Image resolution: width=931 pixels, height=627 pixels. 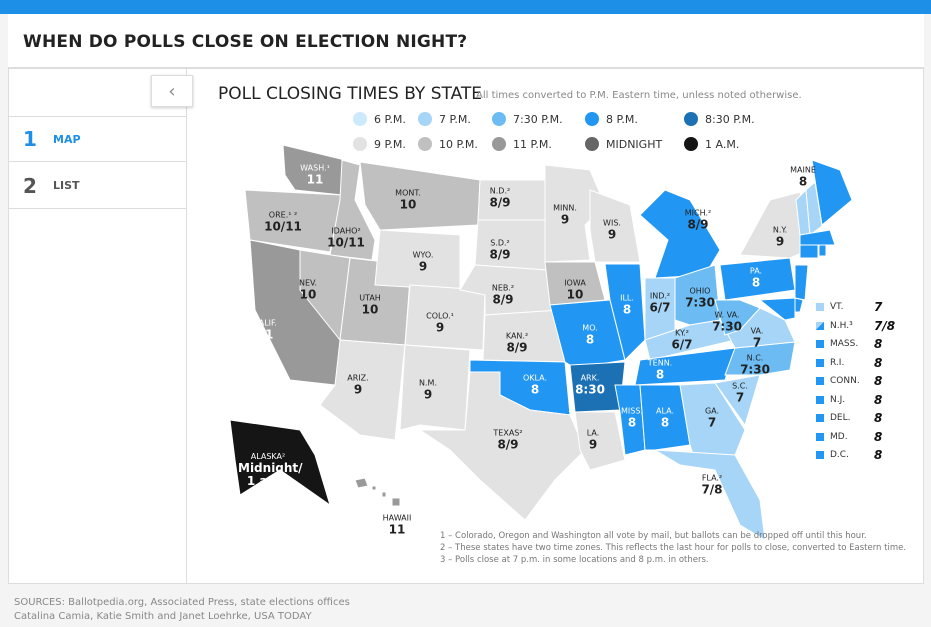 I want to click on state-nc, so click(x=760, y=358).